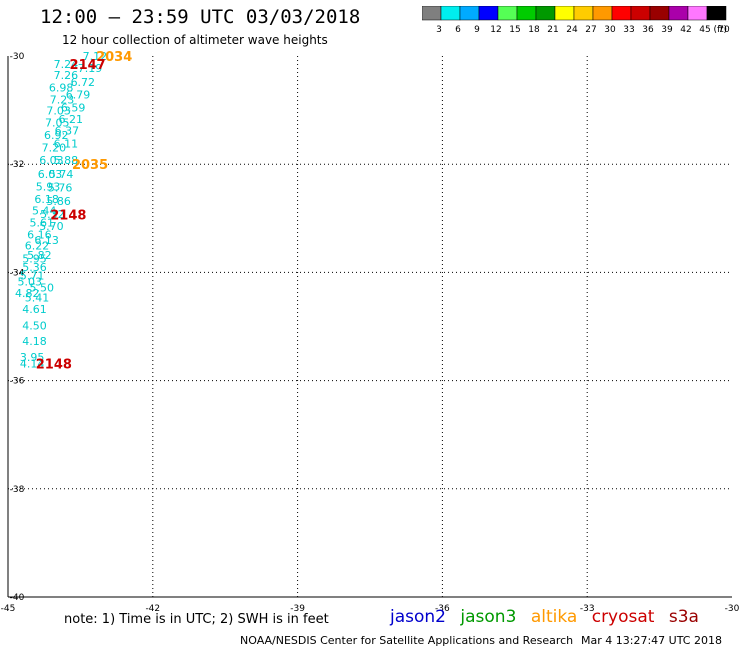 This screenshot has width=740, height=650. What do you see at coordinates (17, 165) in the screenshot?
I see `y-tick-label: -32` at bounding box center [17, 165].